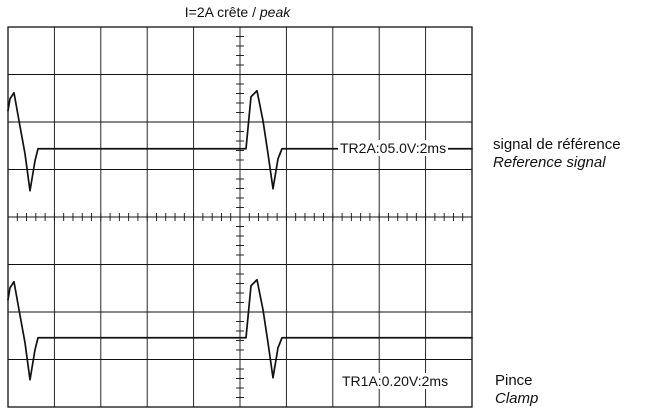  I want to click on reference-signal-label: signal de référence Reference signal, so click(557, 154).